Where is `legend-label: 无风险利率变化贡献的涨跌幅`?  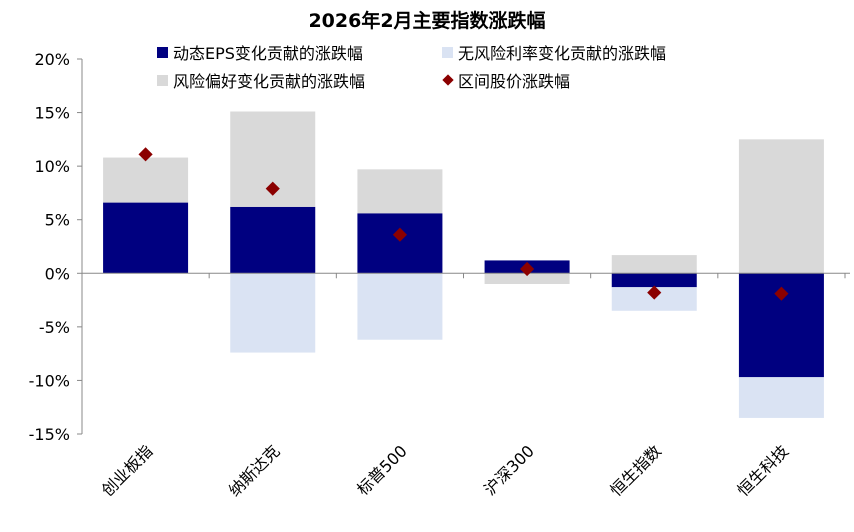 legend-label: 无风险利率变化贡献的涨跌幅 is located at coordinates (562, 53).